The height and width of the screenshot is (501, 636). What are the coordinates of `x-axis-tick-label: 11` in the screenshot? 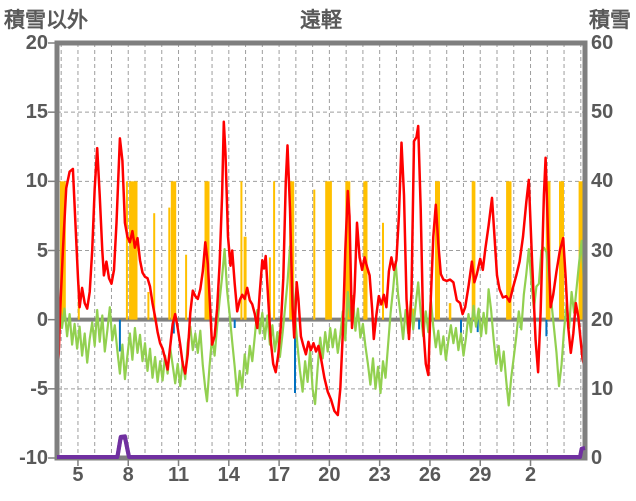 It's located at (178, 475).